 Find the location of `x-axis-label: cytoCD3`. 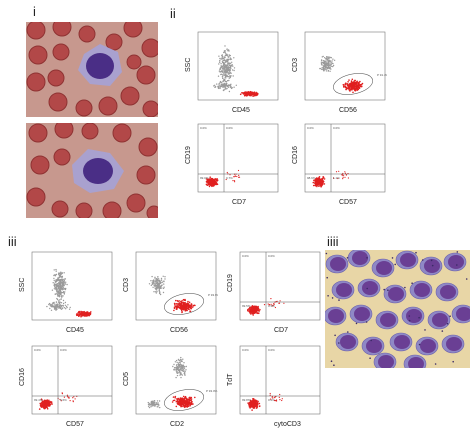

x-axis-label: cytoCD3 is located at coordinates (287, 424).